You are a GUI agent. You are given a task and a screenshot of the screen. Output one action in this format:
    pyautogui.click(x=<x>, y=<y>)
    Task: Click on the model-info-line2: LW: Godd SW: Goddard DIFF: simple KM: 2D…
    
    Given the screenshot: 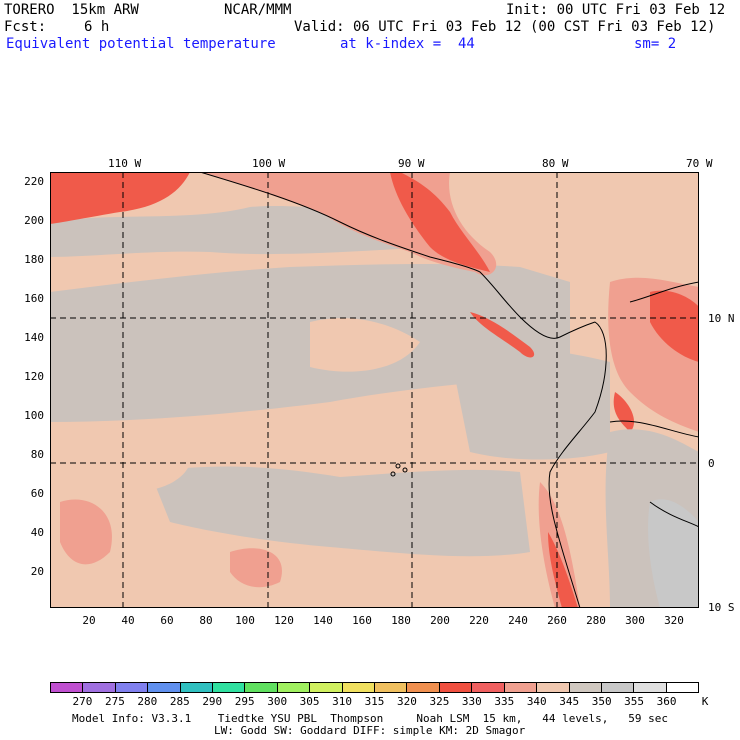 What is the action you would take?
    pyautogui.click(x=370, y=730)
    